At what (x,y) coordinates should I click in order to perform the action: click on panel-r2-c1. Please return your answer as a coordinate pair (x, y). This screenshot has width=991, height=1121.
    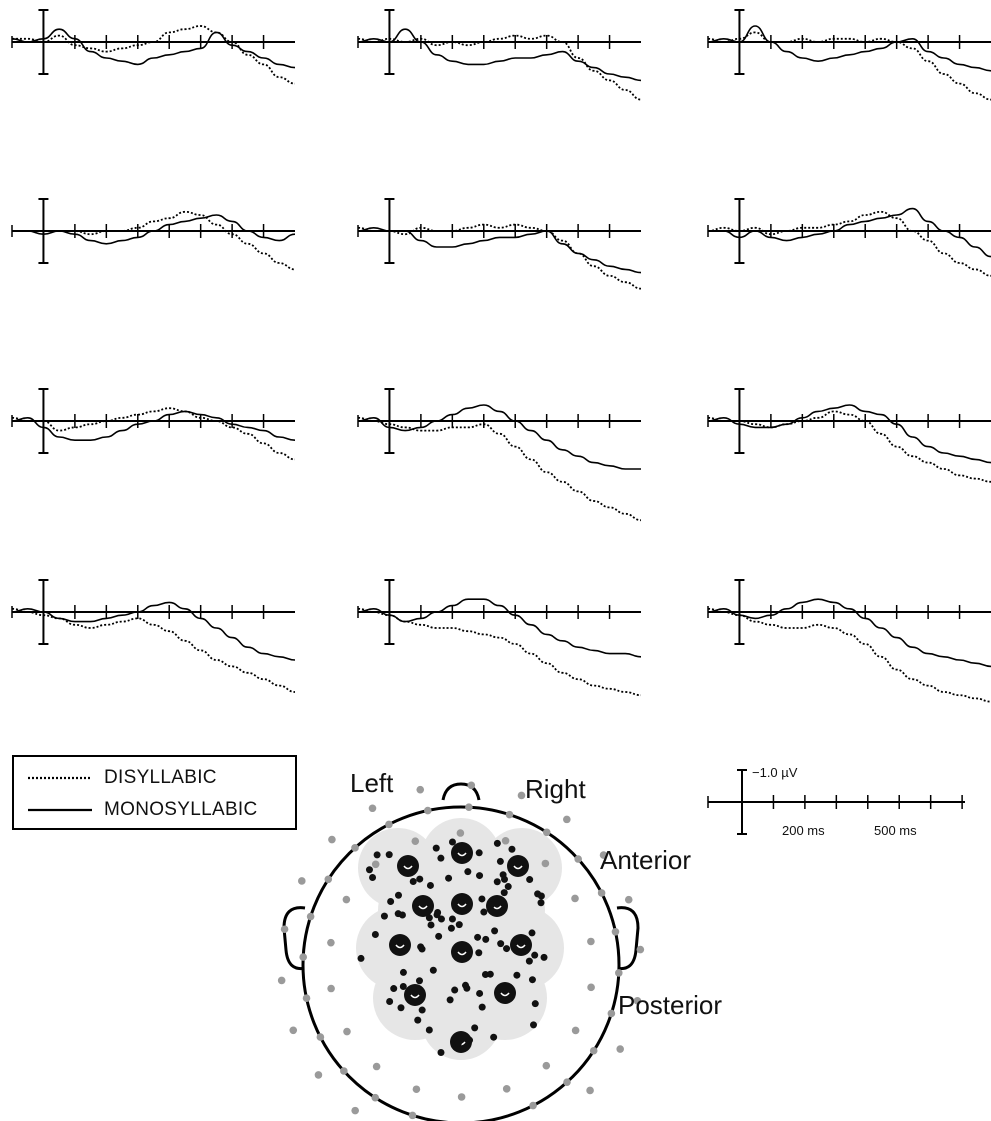
    Looking at the image, I should click on (499, 455).